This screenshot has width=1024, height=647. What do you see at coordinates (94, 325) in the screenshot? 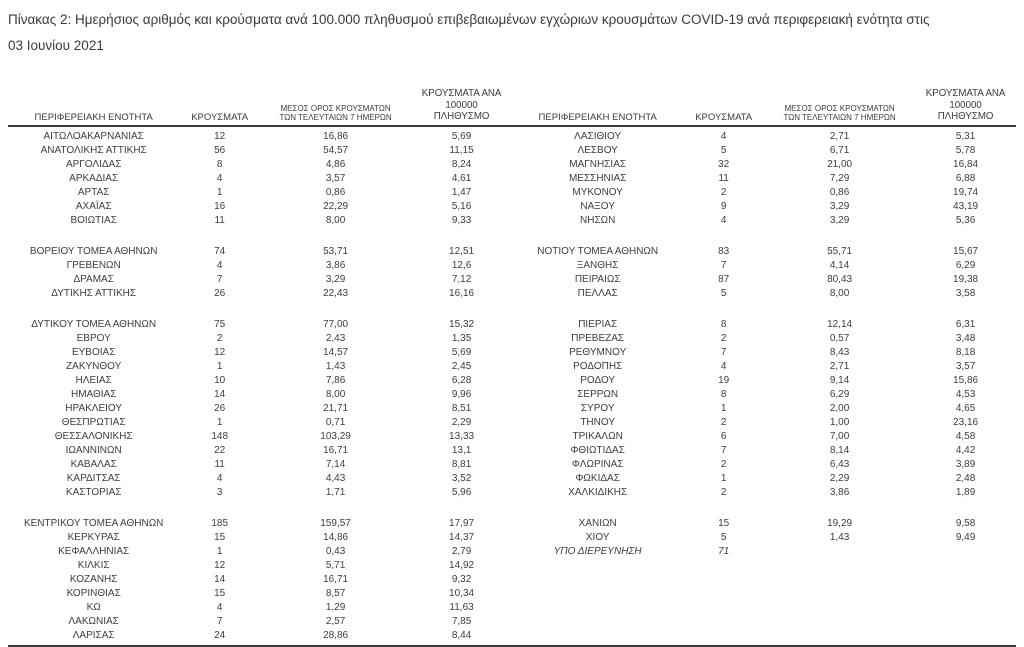
I see `region-cell: ΔΥΤΙΚΟΥ ΤΟΜΕΑ ΑΘΗΝΩΝ` at bounding box center [94, 325].